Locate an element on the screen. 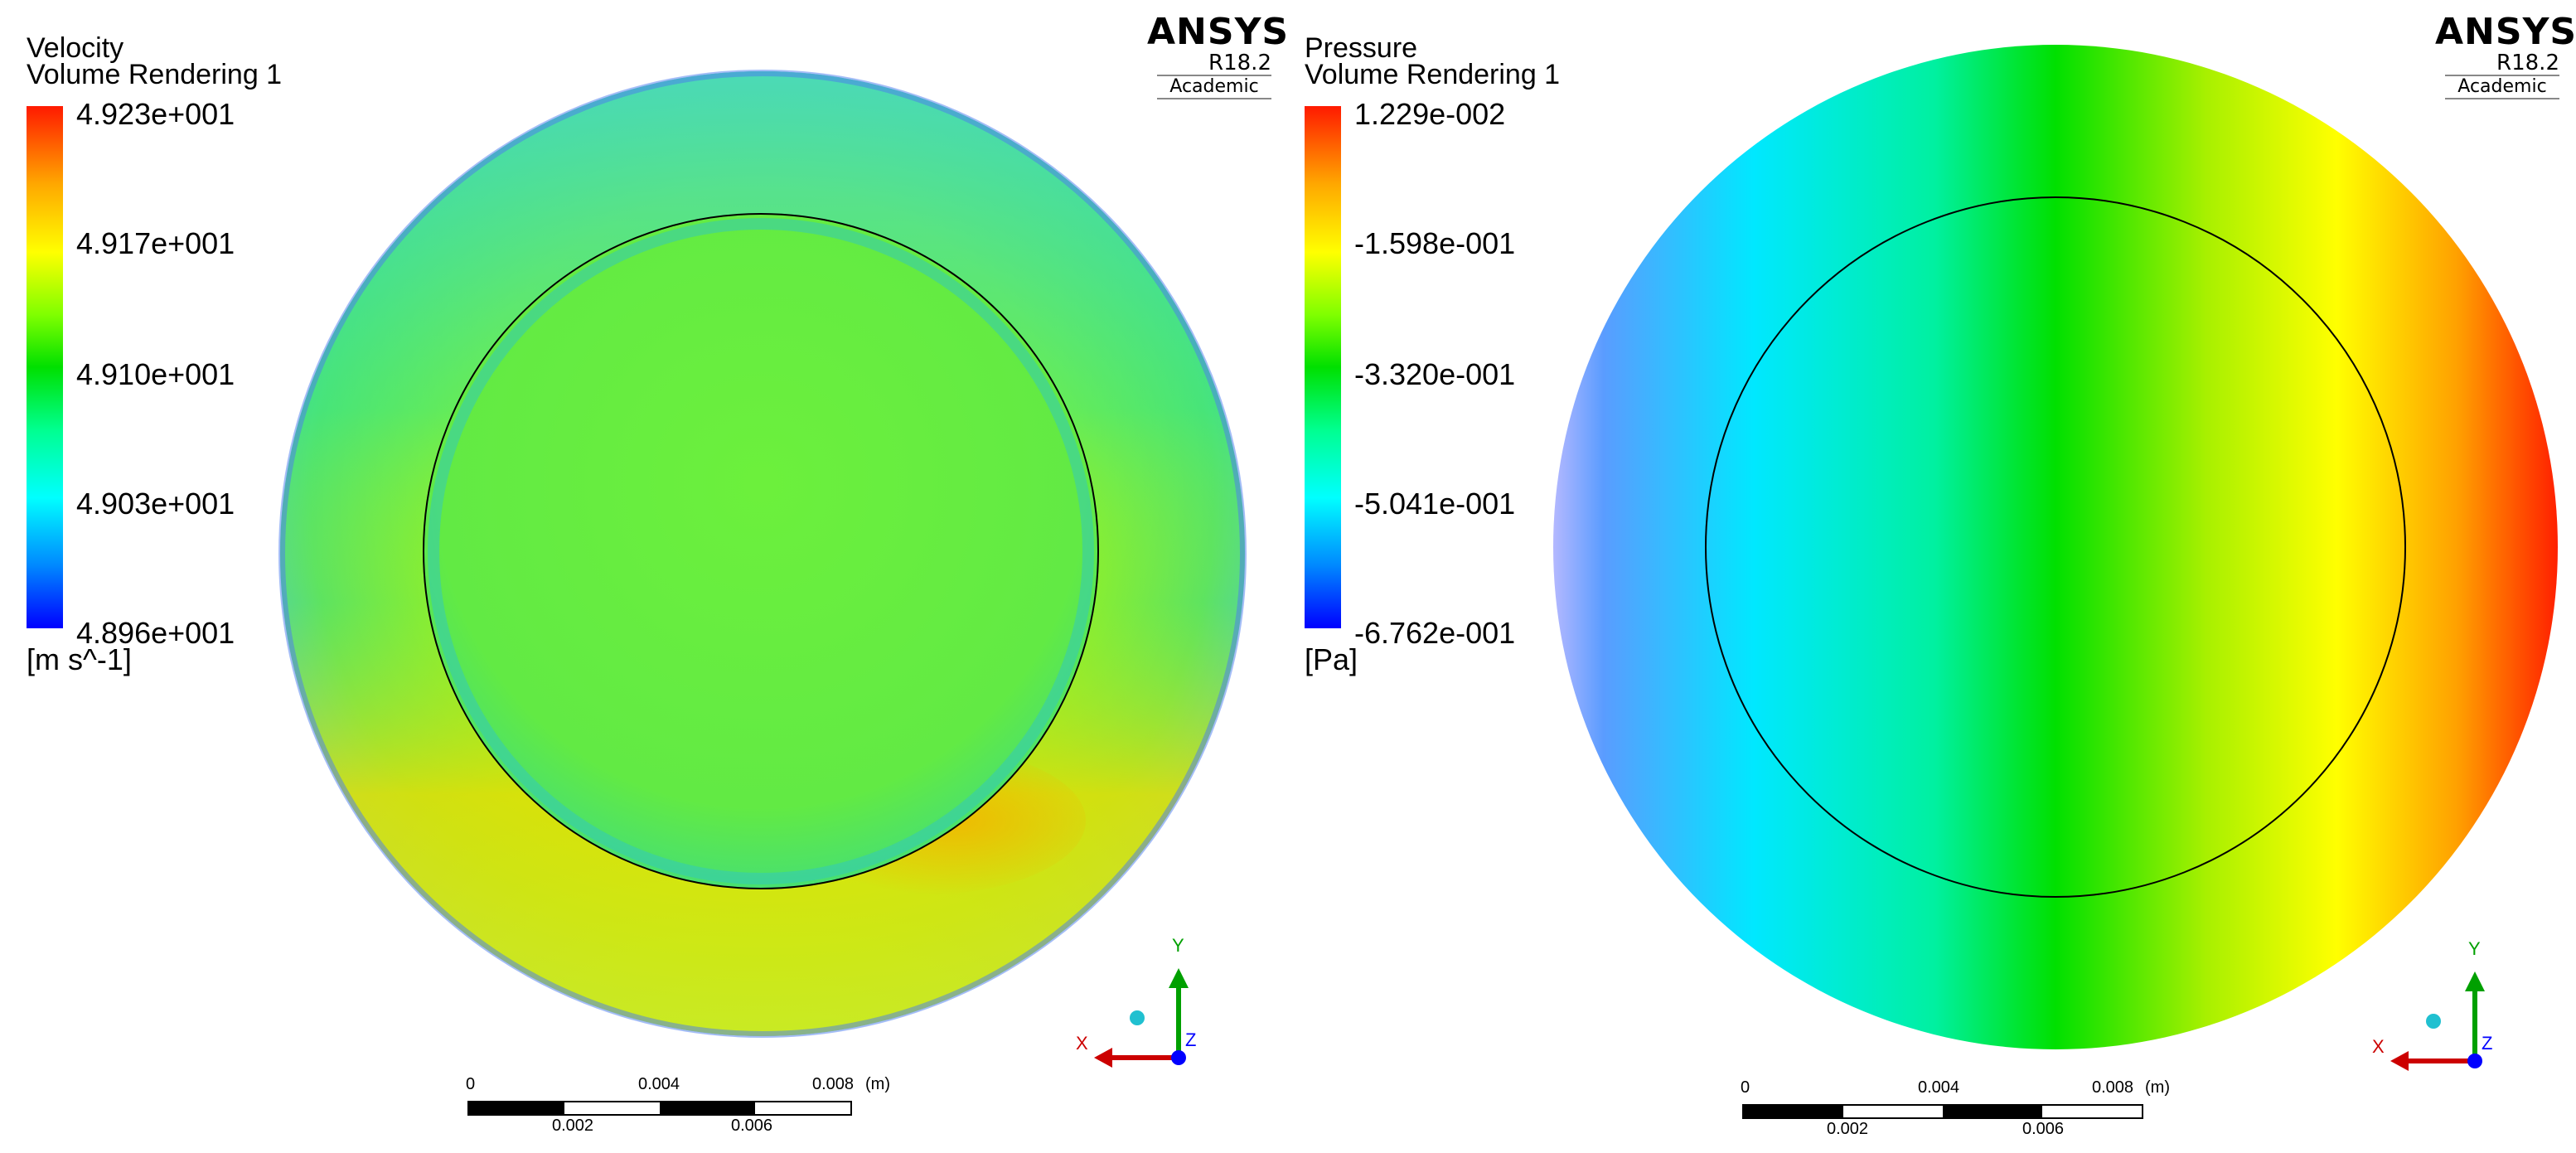  legend-tick-3: 4.910e+001 is located at coordinates (155, 374).